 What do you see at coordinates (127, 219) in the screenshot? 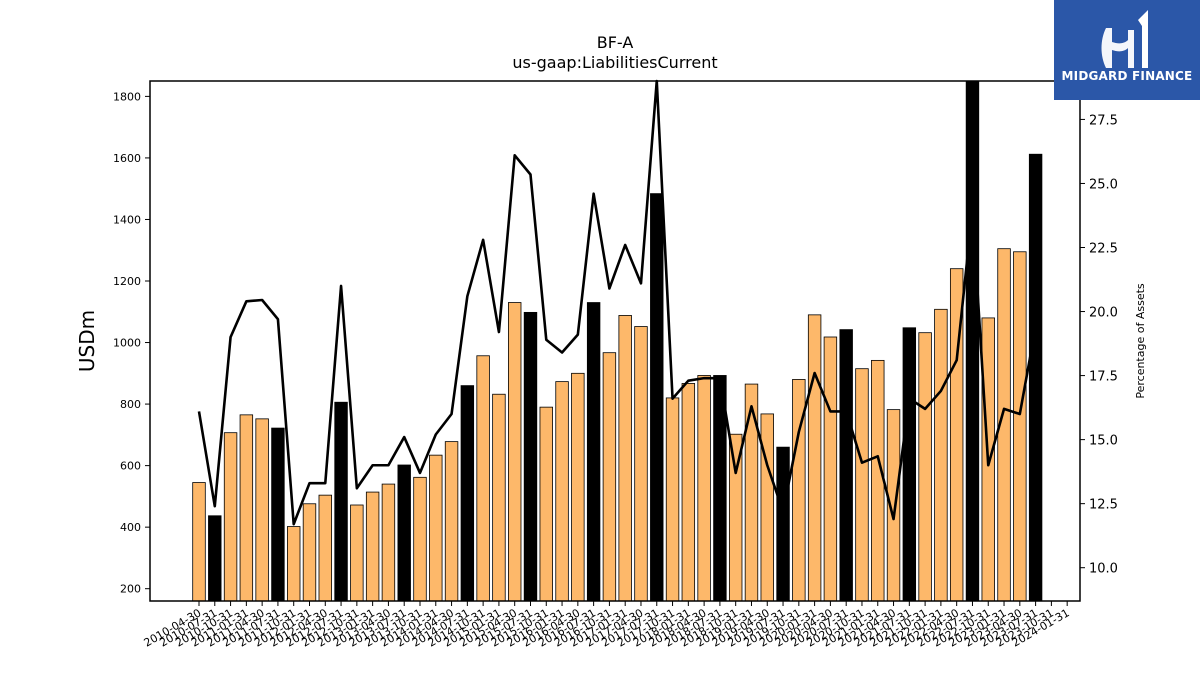
I see `y-tick-label: 1400` at bounding box center [127, 219].